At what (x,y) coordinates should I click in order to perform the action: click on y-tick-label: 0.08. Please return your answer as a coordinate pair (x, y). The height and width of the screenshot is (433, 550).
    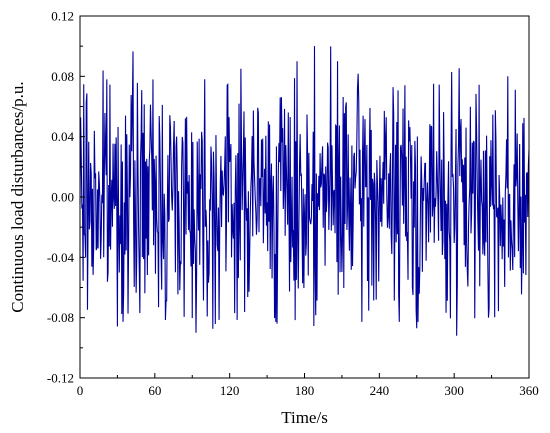
    Looking at the image, I should click on (62, 76).